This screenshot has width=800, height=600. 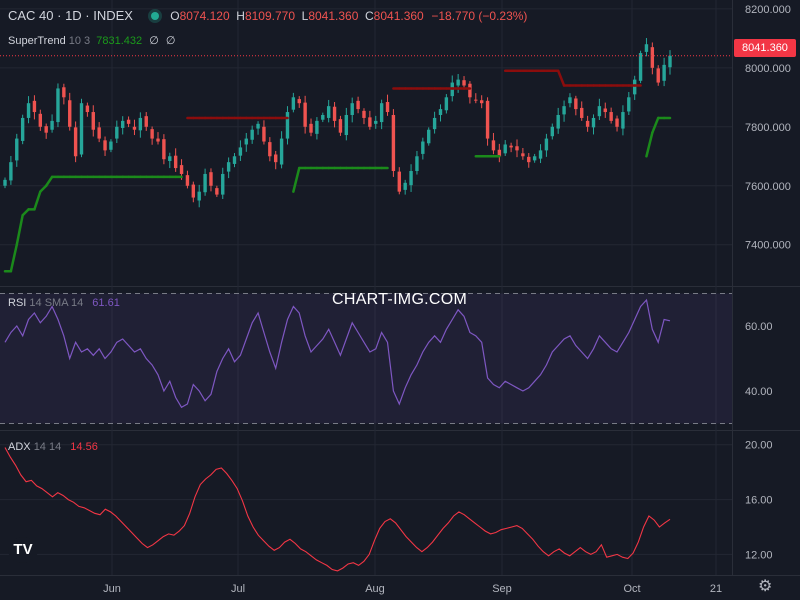 I want to click on supertrend-legend: SuperTrend 10 3 7831.432 ∅ ∅, so click(x=91, y=40).